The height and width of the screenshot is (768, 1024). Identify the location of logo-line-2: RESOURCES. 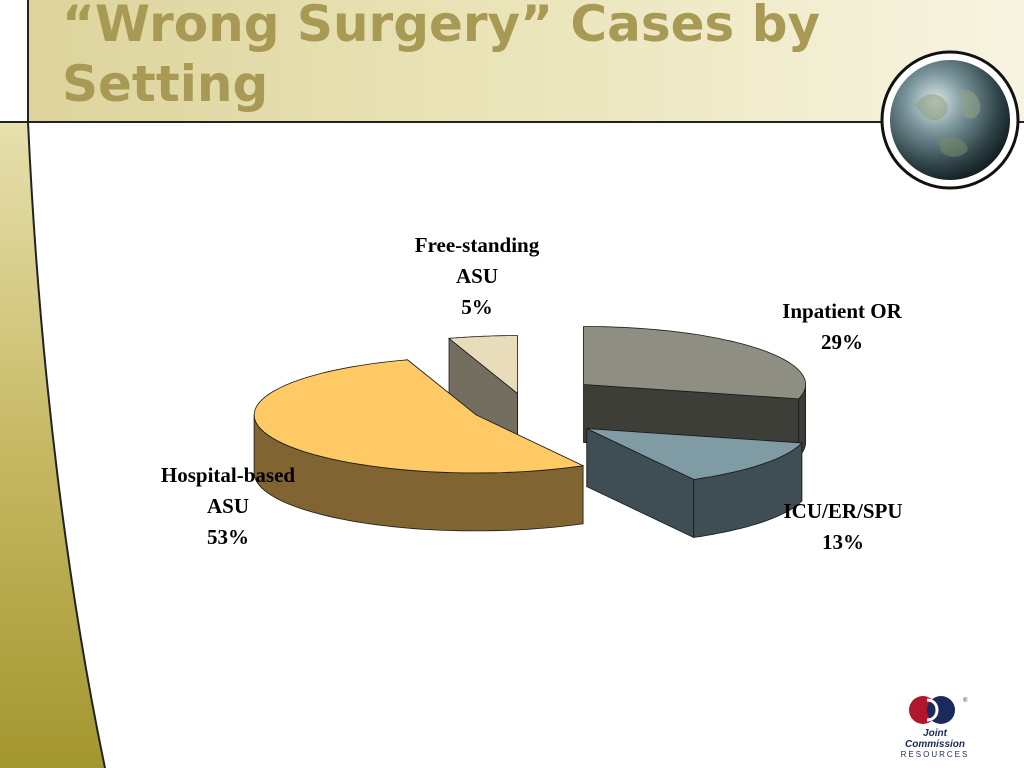
(935, 754).